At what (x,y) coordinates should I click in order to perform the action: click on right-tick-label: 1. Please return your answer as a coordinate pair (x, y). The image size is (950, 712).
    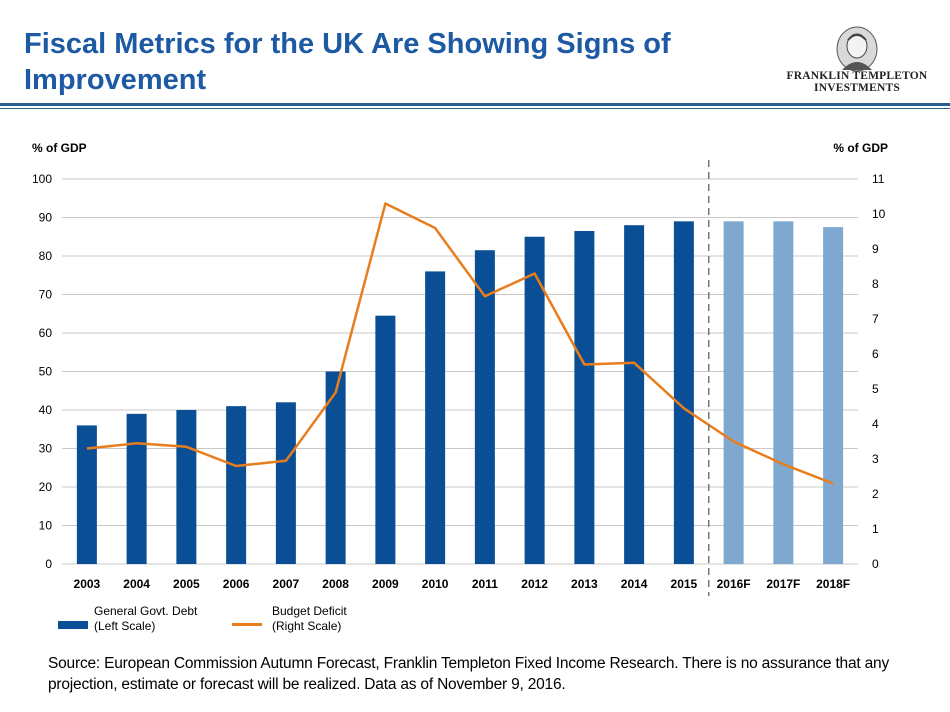
    Looking at the image, I should click on (875, 529).